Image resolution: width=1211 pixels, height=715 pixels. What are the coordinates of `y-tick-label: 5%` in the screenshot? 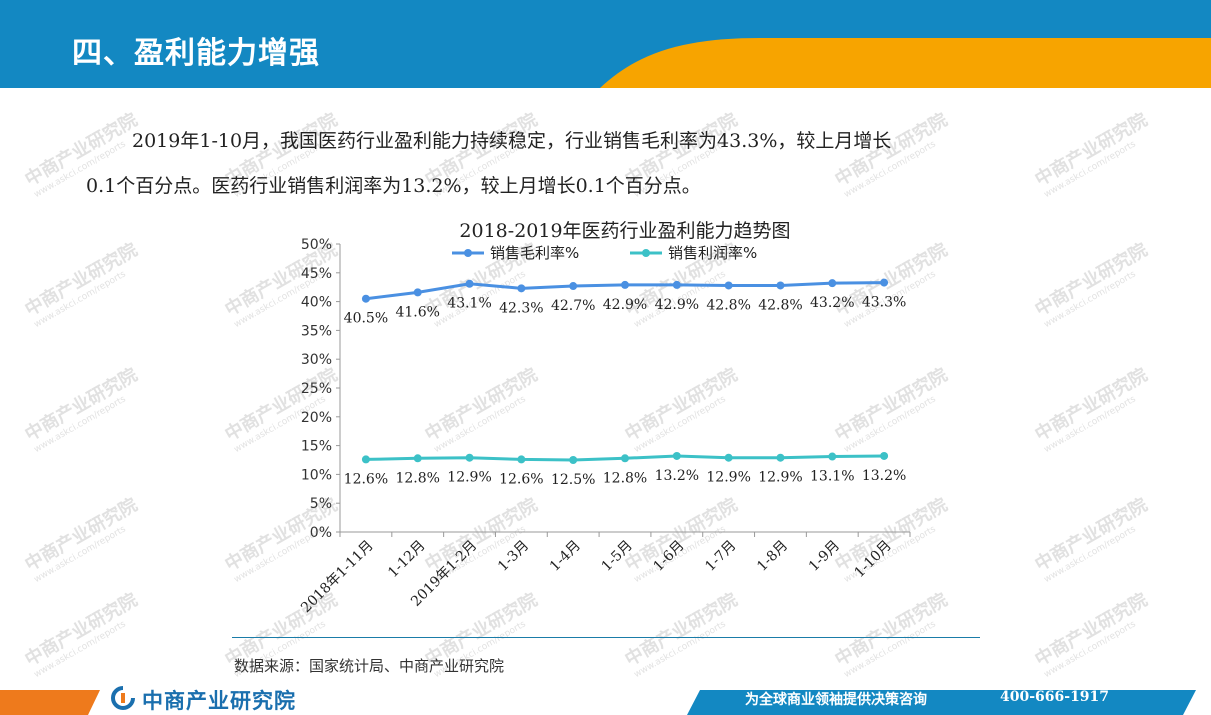 It's located at (321, 504).